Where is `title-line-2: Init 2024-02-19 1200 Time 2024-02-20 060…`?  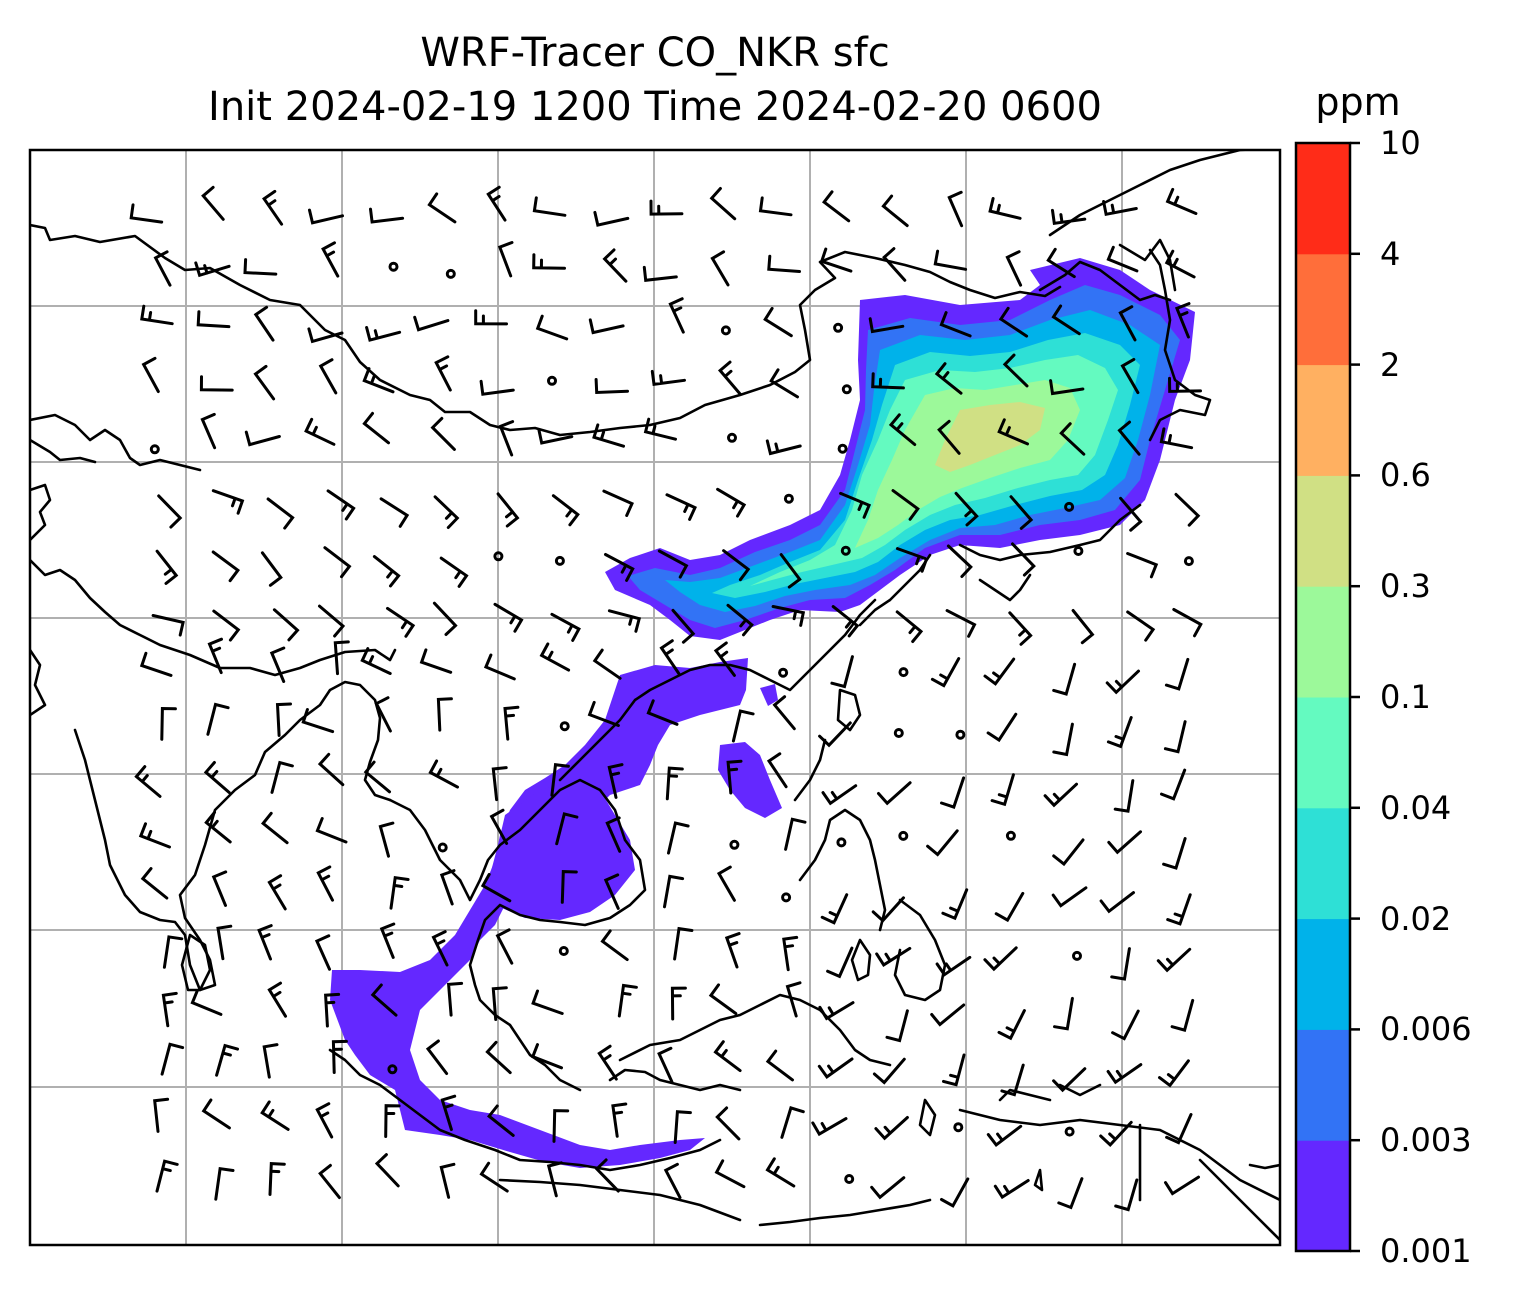 title-line-2: Init 2024-02-19 1200 Time 2024-02-20 060… is located at coordinates (655, 107).